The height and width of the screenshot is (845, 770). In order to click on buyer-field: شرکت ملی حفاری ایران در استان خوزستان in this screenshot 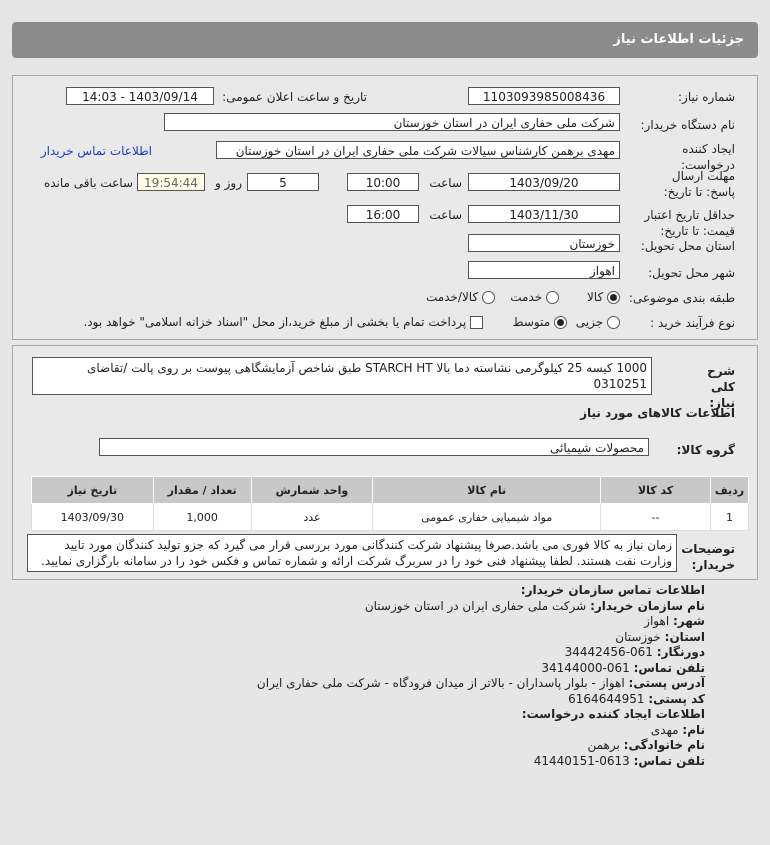, I will do `click(392, 122)`.